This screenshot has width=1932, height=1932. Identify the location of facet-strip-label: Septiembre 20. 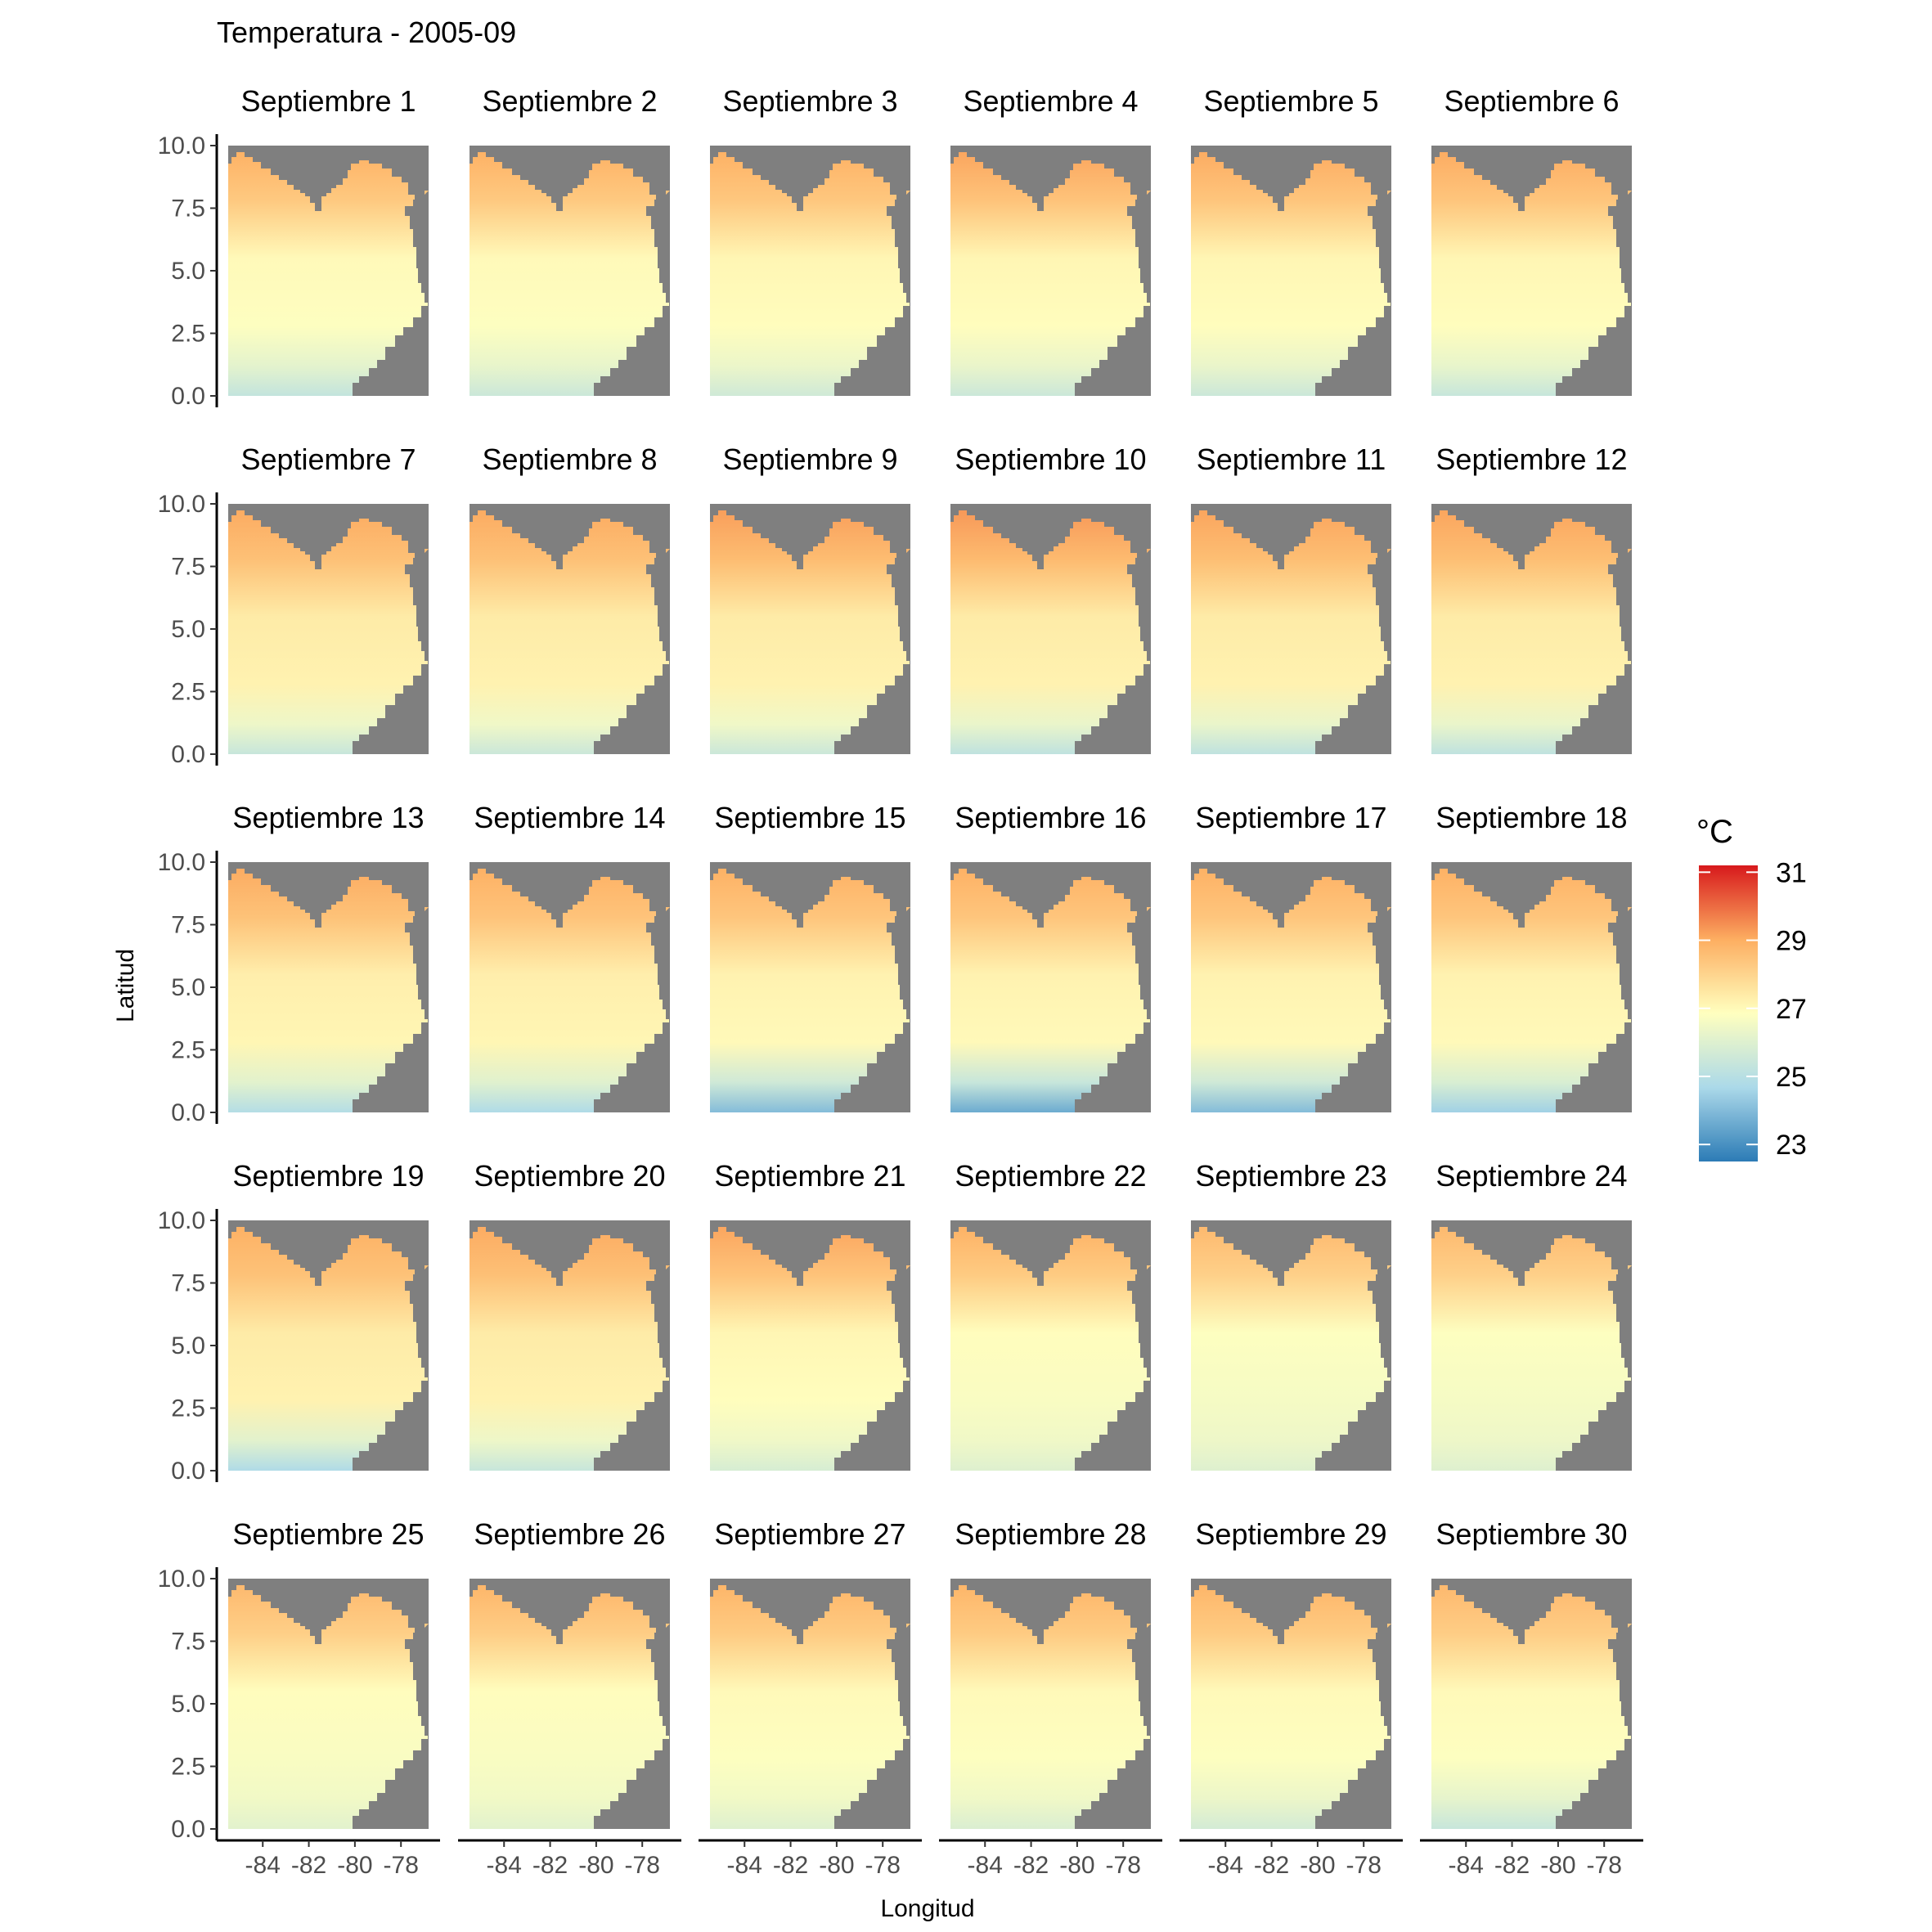
(569, 1176).